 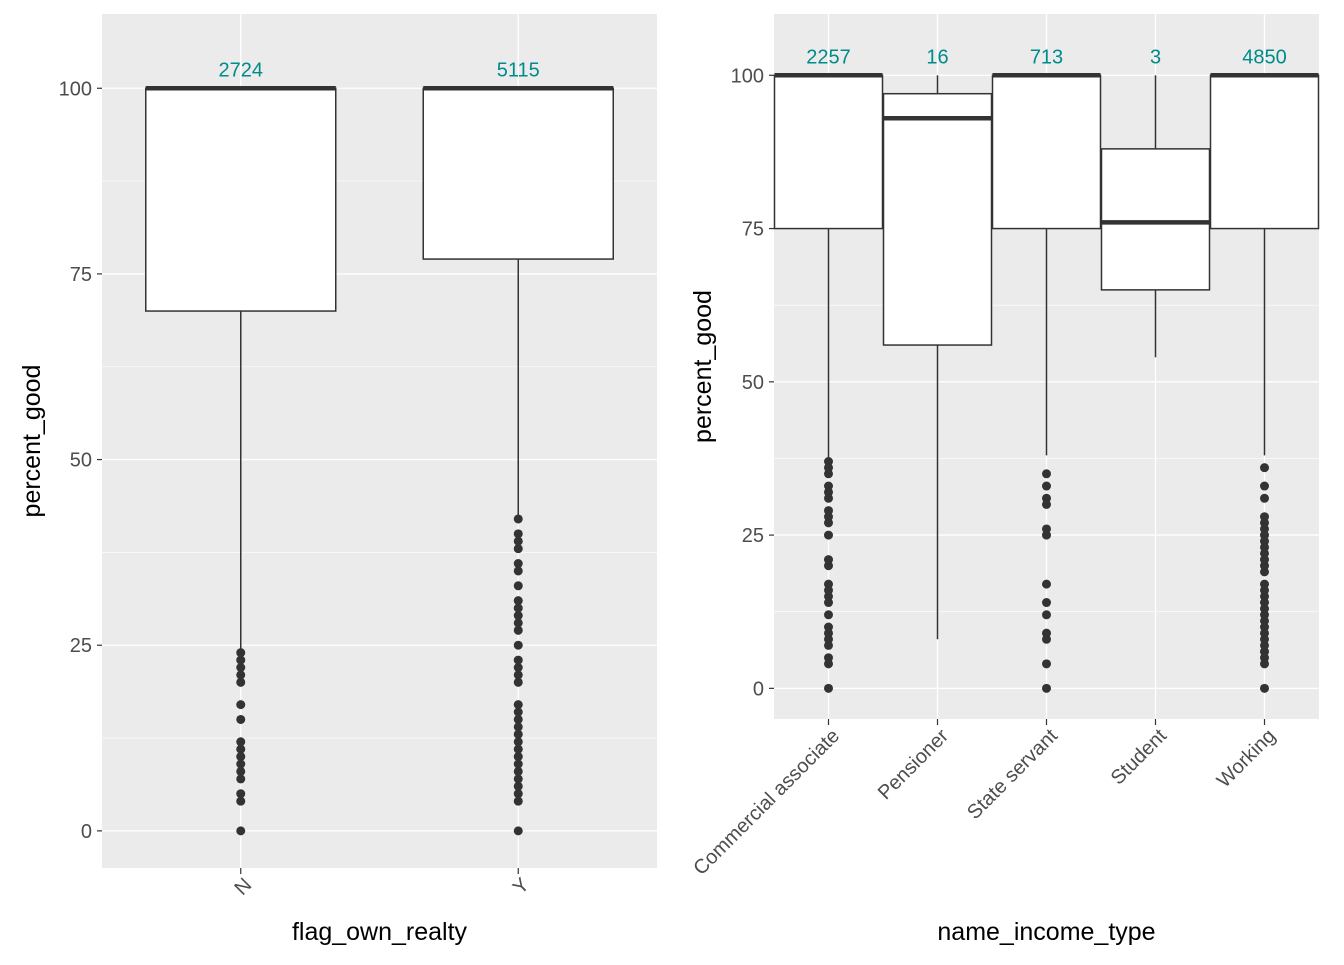 What do you see at coordinates (828, 57) in the screenshot?
I see `count-label: 2257` at bounding box center [828, 57].